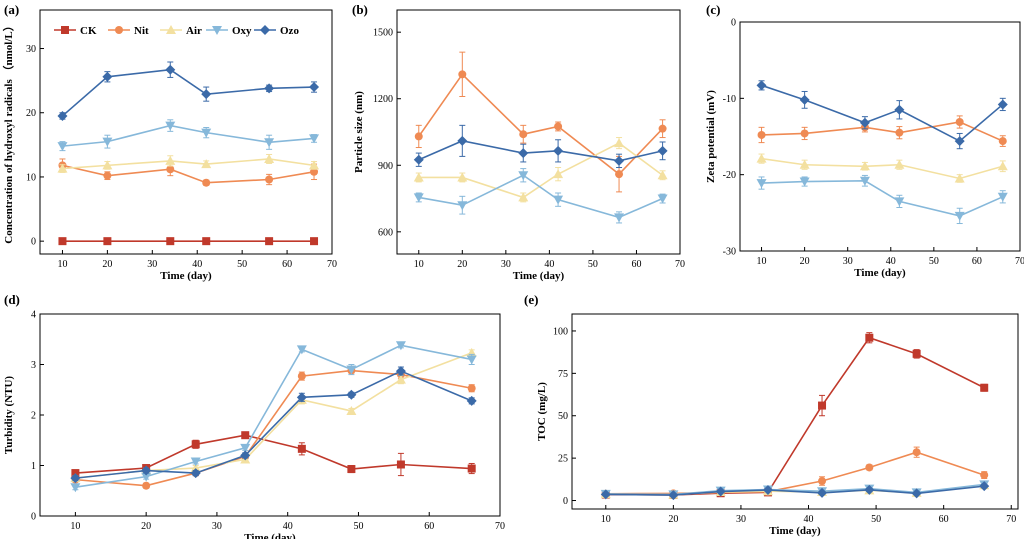 The height and width of the screenshot is (539, 1024). What do you see at coordinates (75, 31) in the screenshot?
I see `legend-item-ck: CK` at bounding box center [75, 31].